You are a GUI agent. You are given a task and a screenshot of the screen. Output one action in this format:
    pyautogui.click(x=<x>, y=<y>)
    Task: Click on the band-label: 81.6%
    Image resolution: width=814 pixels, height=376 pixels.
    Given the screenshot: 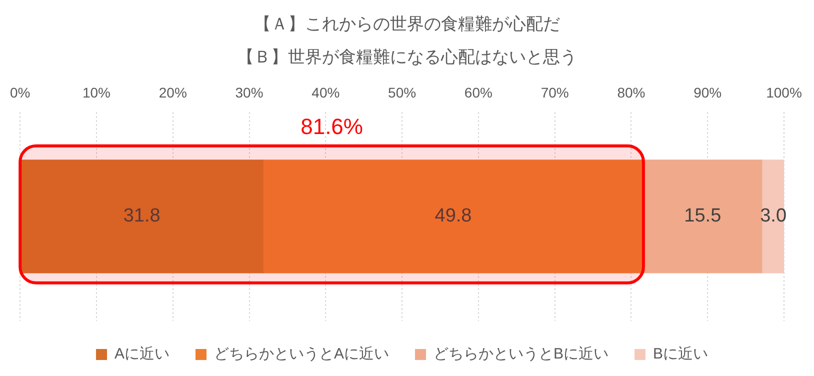 What is the action you would take?
    pyautogui.click(x=331, y=126)
    